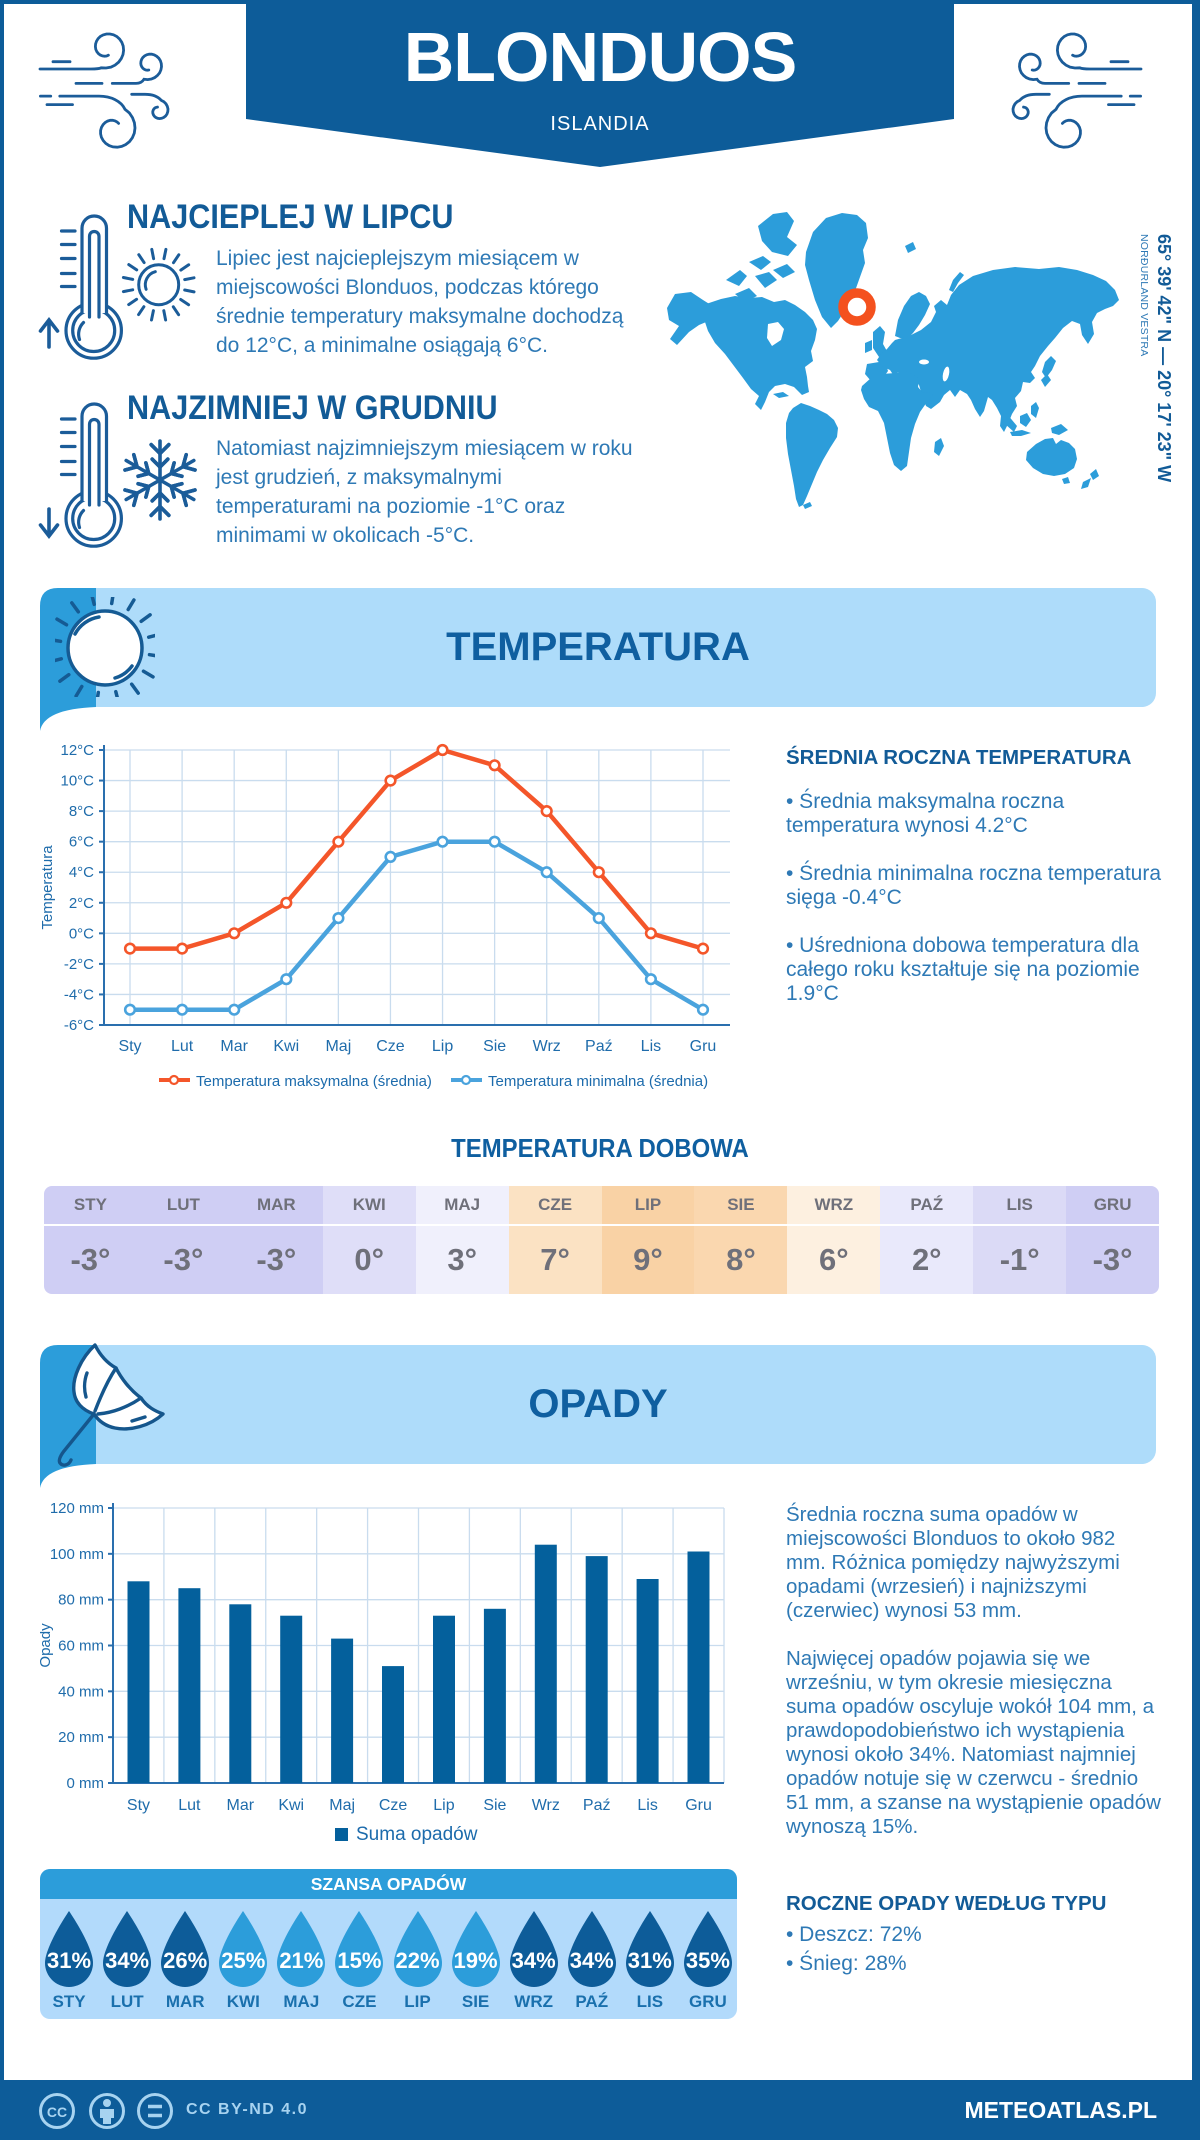 This screenshot has height=2140, width=1200. I want to click on svg-text: 100 mm, so click(77, 1554).